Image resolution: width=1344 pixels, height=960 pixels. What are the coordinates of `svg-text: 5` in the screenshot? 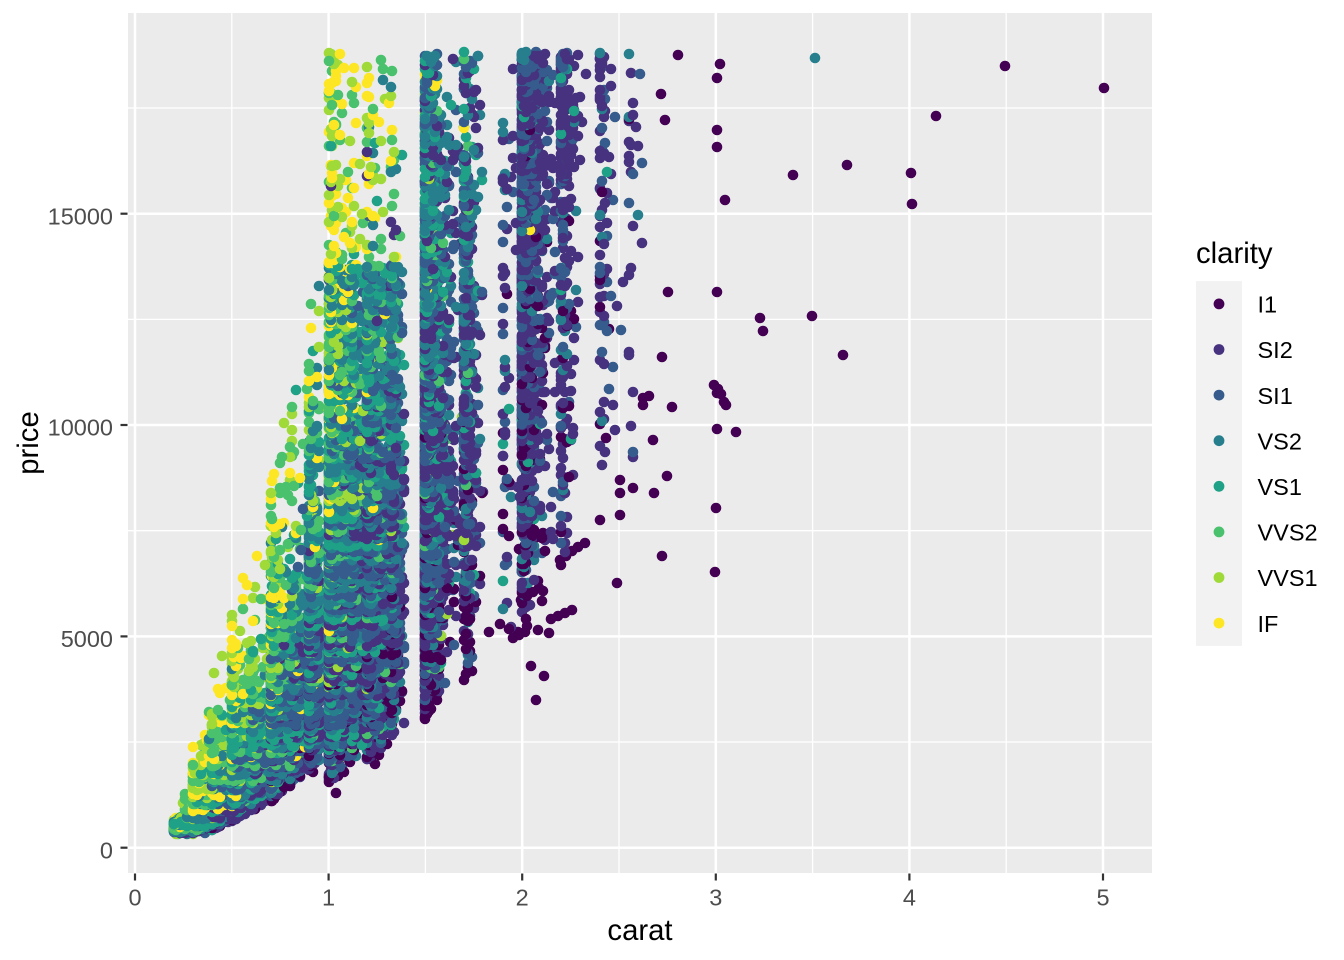 It's located at (1102, 898).